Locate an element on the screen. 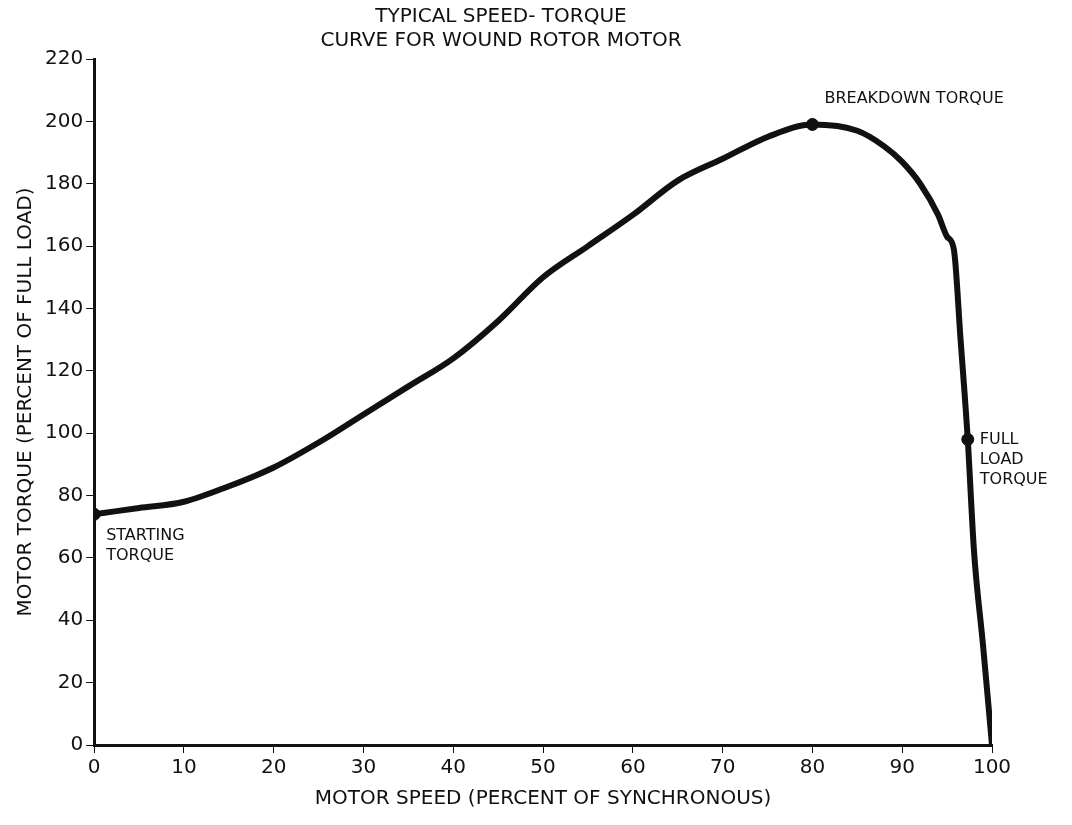  y-tick-label: 120 is located at coordinates (64, 369).